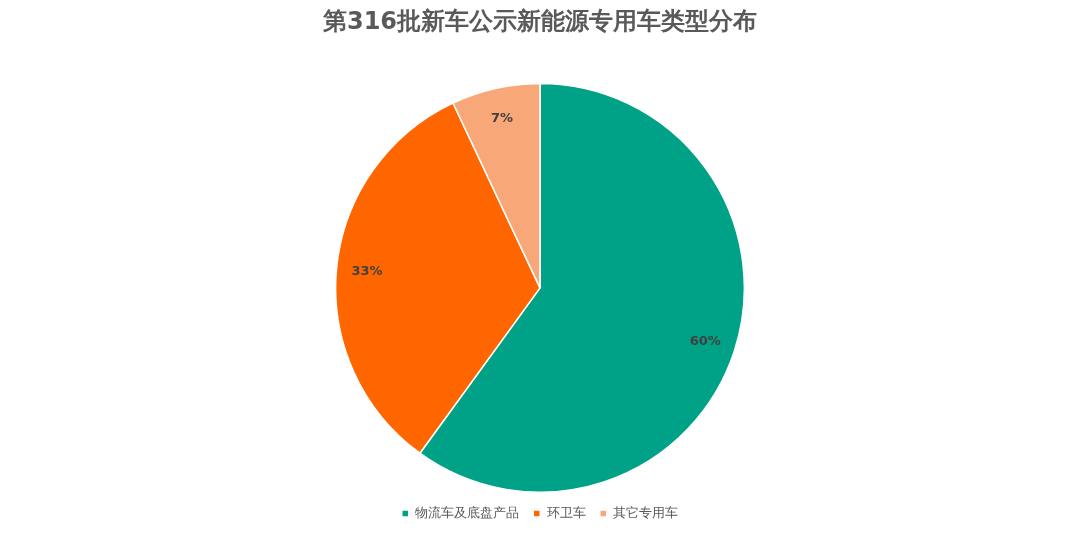  I want to click on legend-label: 物流车及底盘产品, so click(467, 512).